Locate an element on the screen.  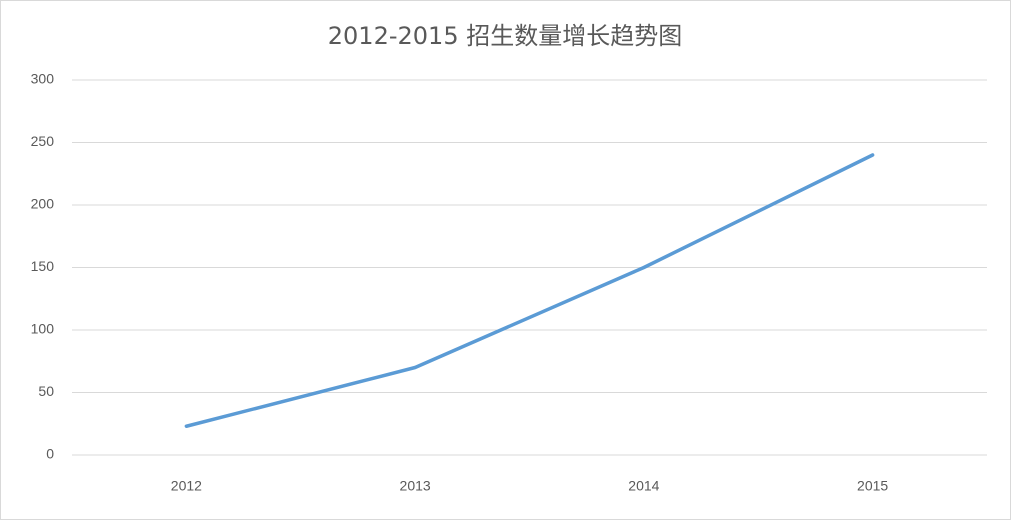
y-tick-label: 50 is located at coordinates (46, 391).